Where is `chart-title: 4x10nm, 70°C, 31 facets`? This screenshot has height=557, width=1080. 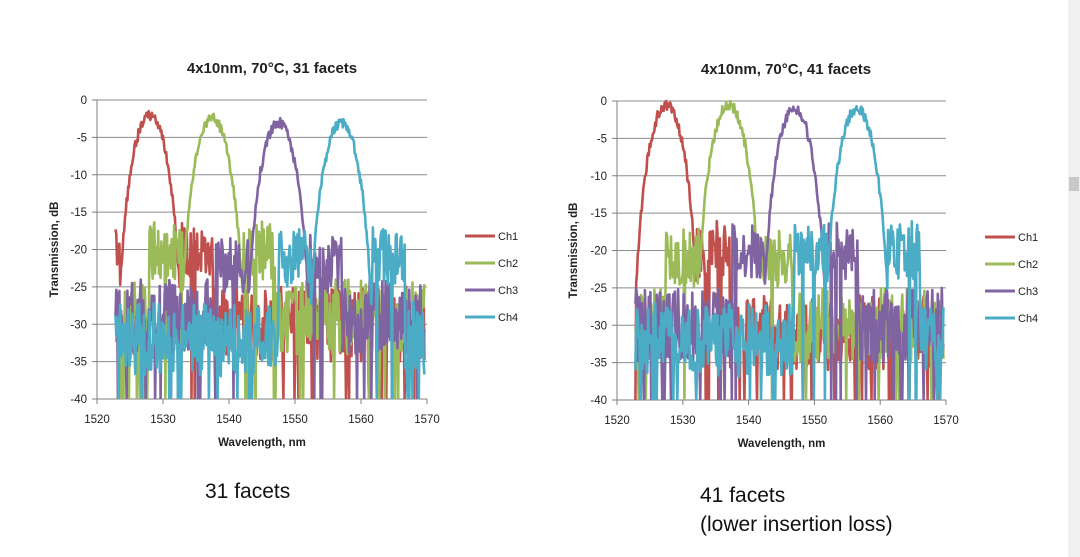
chart-title: 4x10nm, 70°C, 31 facets is located at coordinates (272, 68).